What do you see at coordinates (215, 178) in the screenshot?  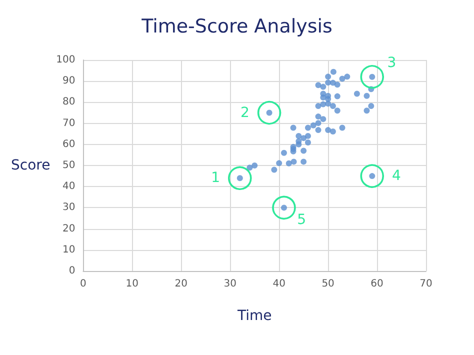 I see `annotation: 1` at bounding box center [215, 178].